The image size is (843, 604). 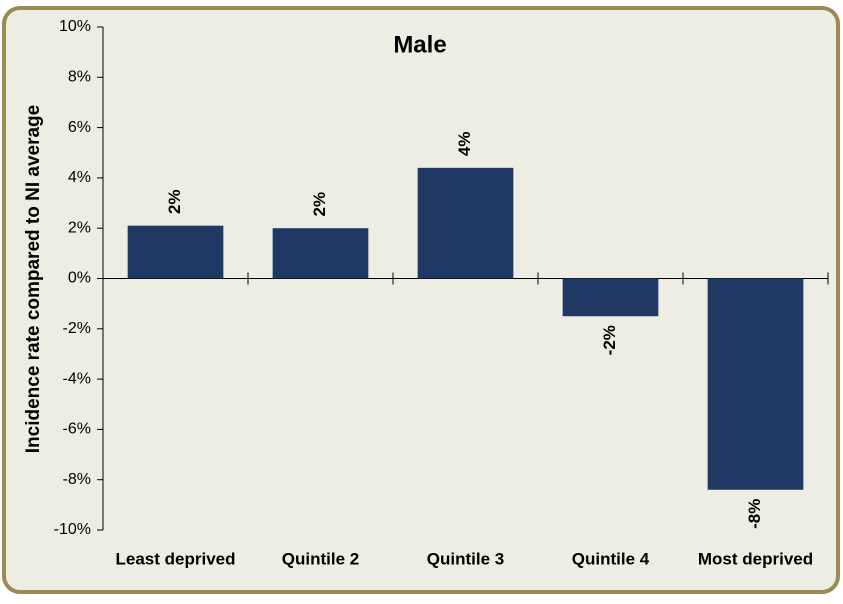 I want to click on x-tick-label: Most deprived, so click(x=755, y=558).